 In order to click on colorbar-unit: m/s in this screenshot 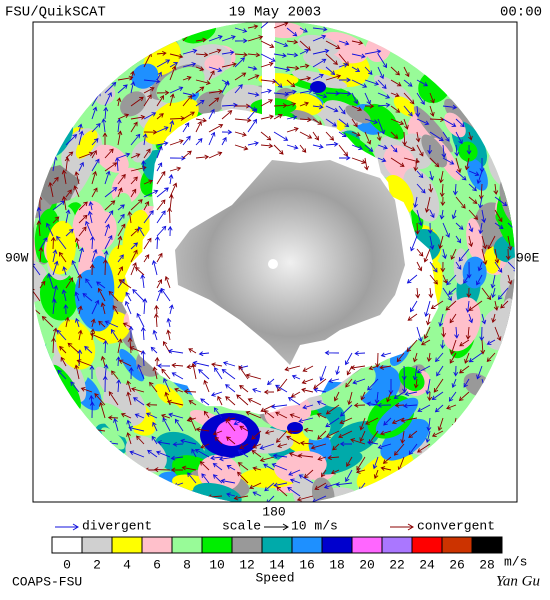, I will do `click(515, 561)`.